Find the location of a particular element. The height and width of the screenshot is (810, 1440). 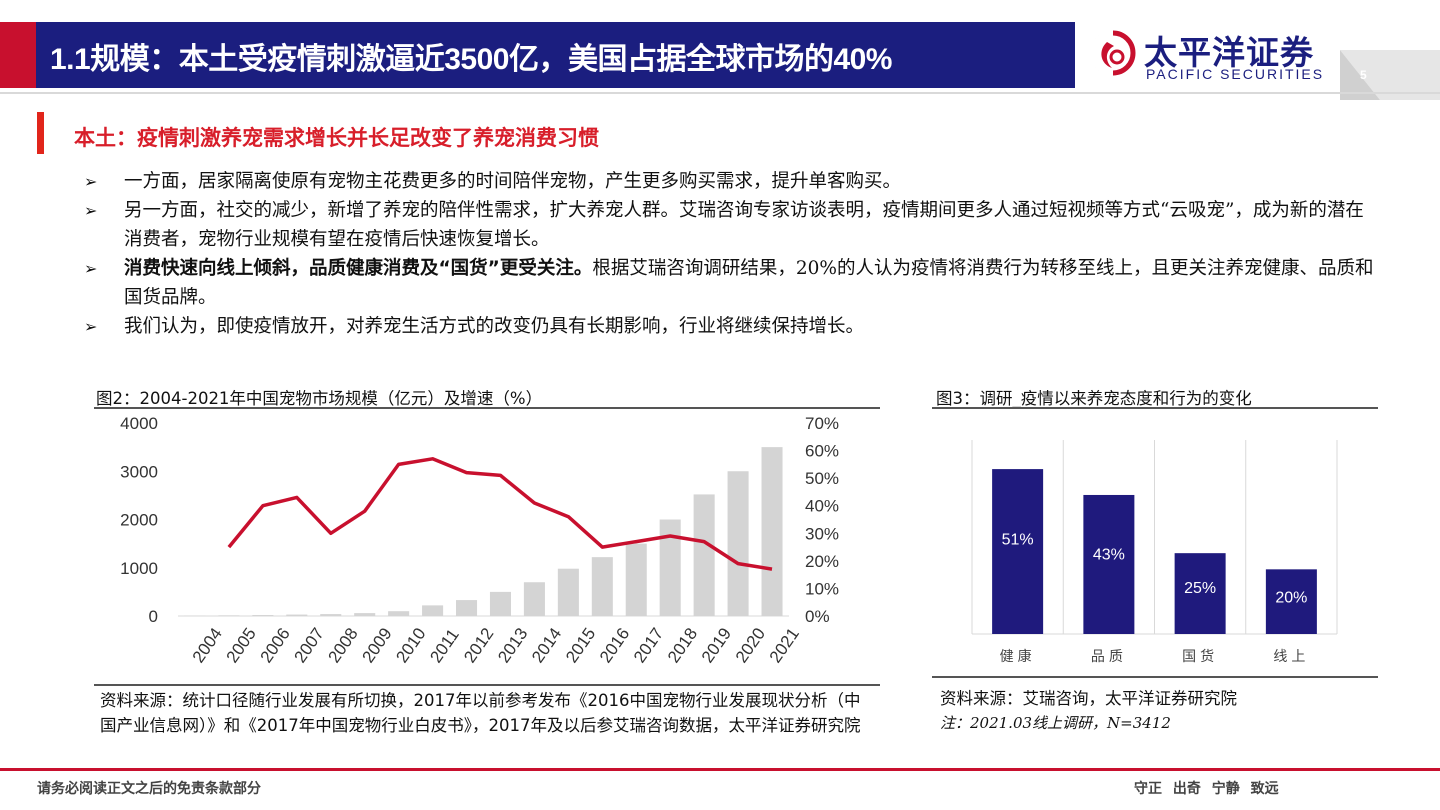

figure2-bottom-rule is located at coordinates (487, 685).